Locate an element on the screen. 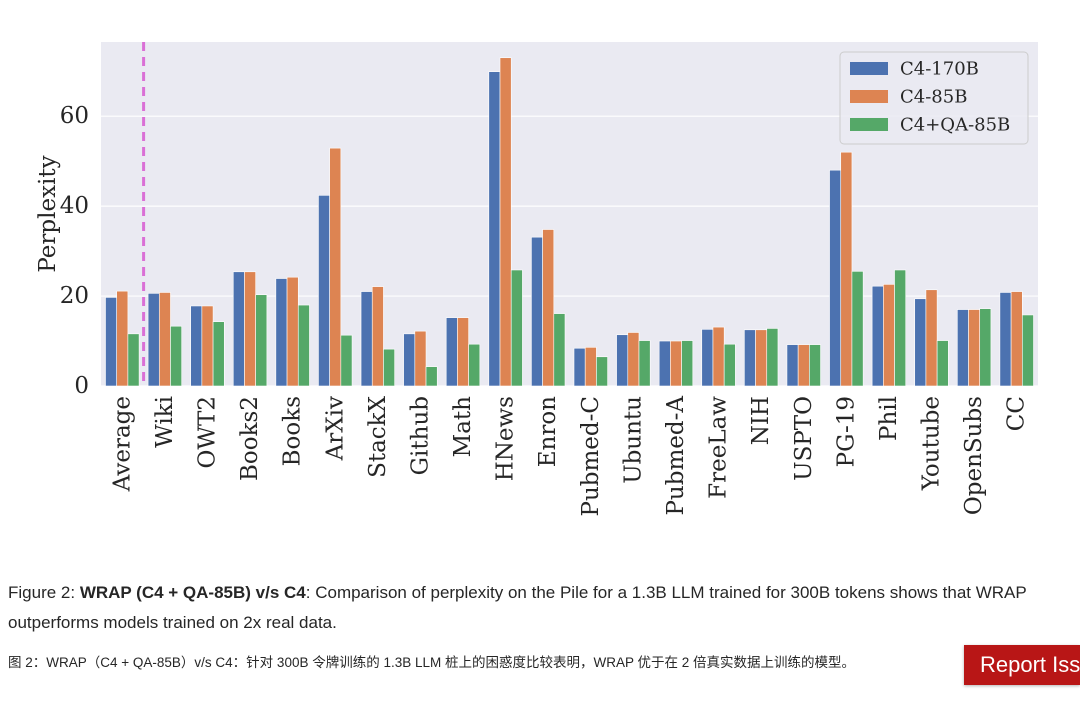  bar-c4-170b-average is located at coordinates (111, 342).